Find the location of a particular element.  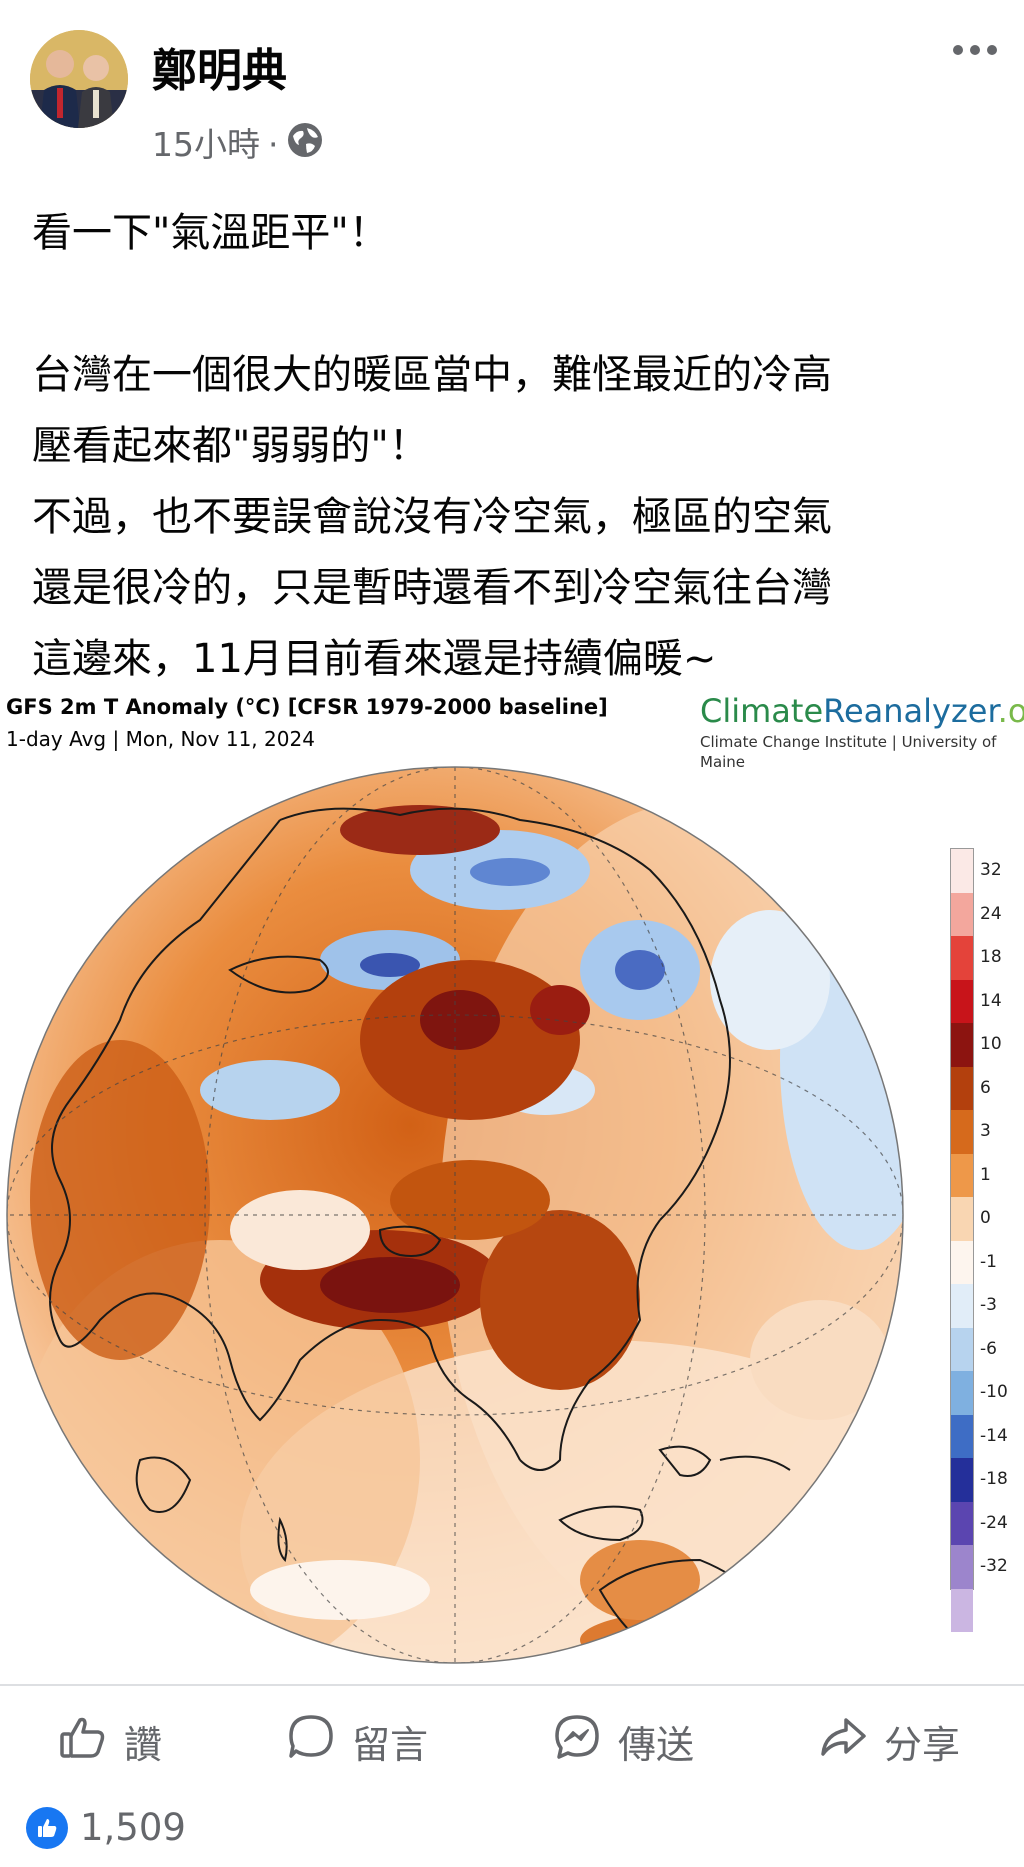

brand-logo: ClimateReanalyzer.org is located at coordinates (862, 711).